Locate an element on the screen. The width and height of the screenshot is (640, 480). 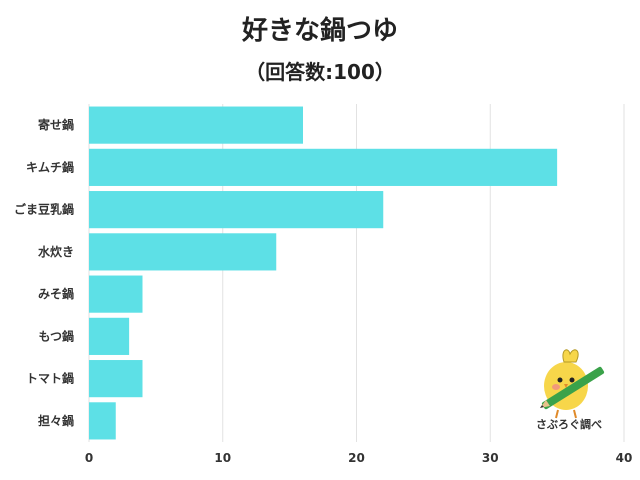
category-label: 水炊き is located at coordinates (56, 251).